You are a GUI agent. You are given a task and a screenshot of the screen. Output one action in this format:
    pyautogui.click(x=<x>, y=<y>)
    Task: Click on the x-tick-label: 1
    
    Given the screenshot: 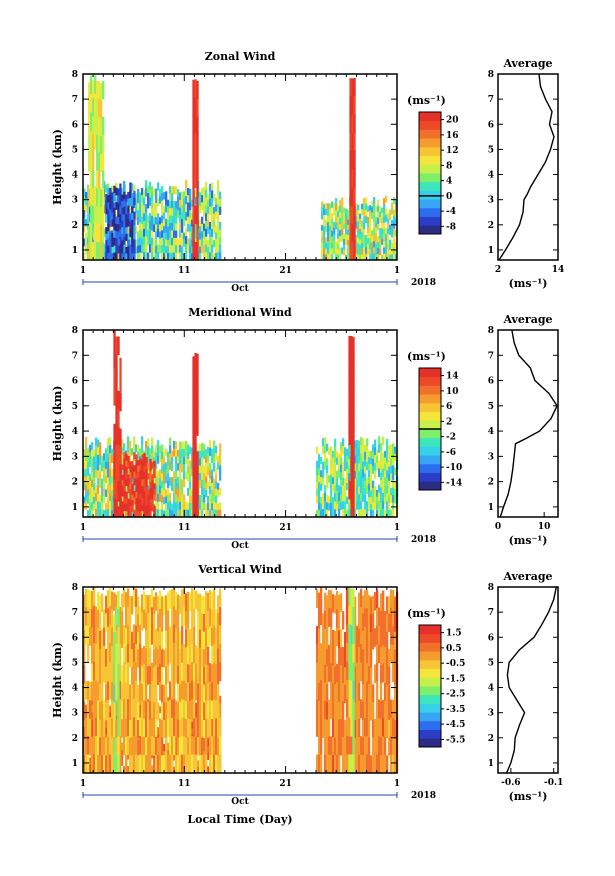 What is the action you would take?
    pyautogui.click(x=83, y=528)
    